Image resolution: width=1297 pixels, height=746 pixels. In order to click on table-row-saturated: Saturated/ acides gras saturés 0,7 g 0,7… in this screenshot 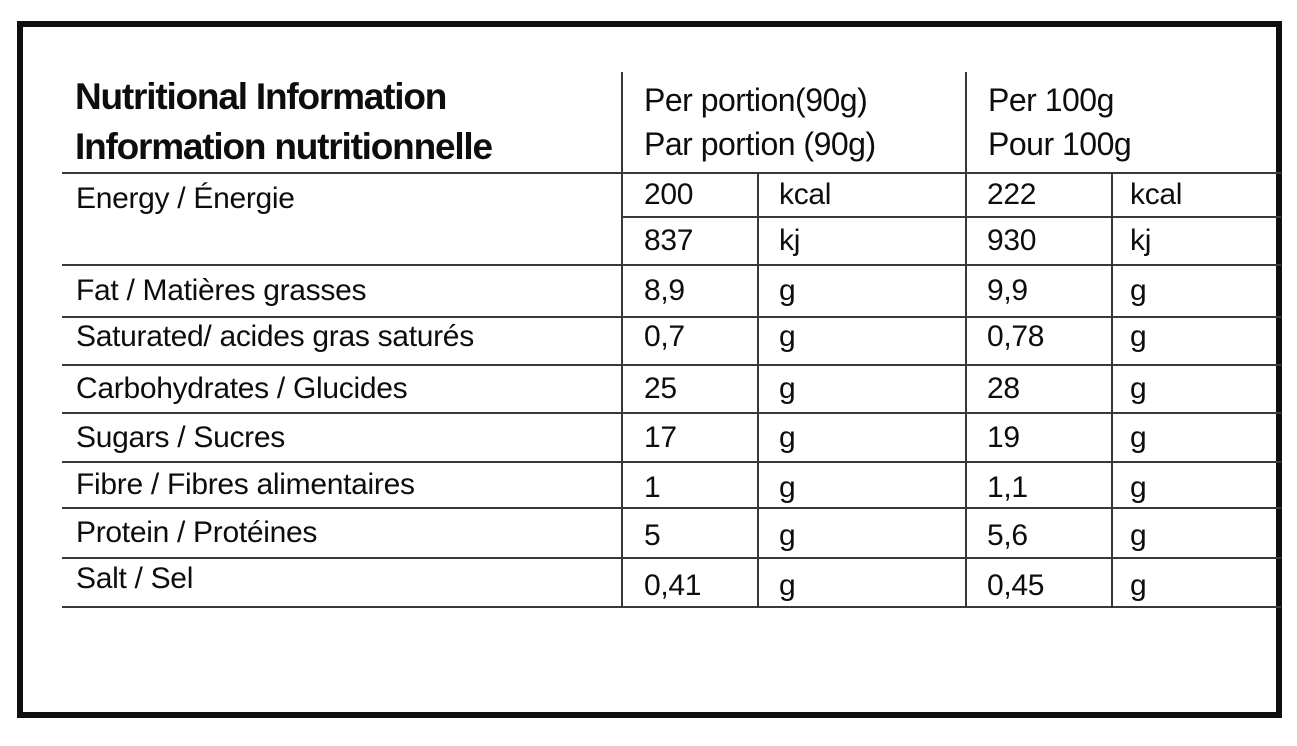, I will do `click(672, 341)`.